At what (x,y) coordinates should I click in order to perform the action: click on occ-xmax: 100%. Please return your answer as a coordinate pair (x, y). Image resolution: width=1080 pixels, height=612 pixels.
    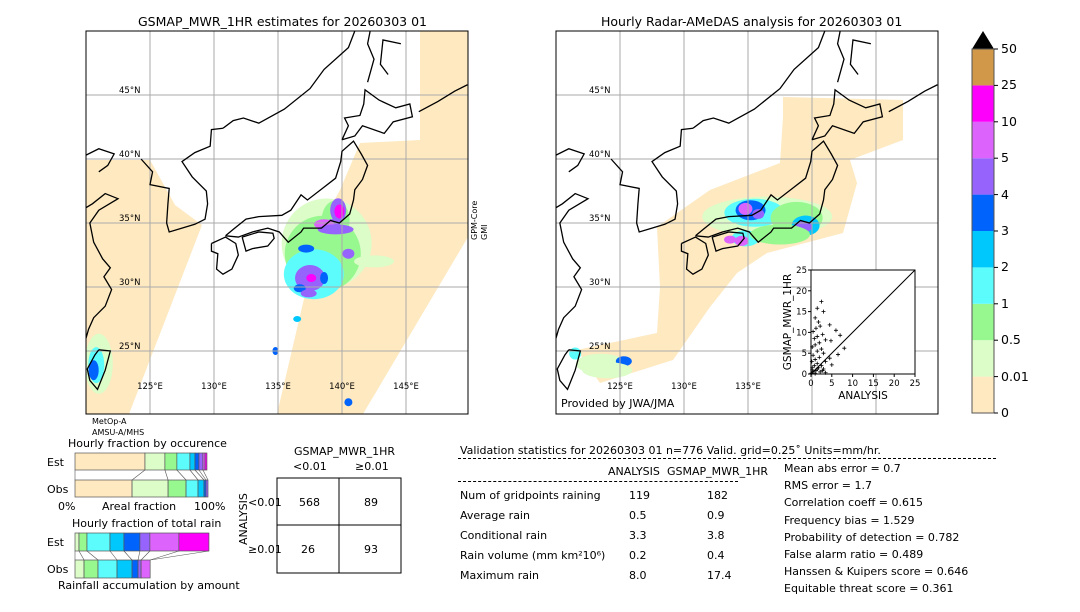
    Looking at the image, I should click on (210, 506).